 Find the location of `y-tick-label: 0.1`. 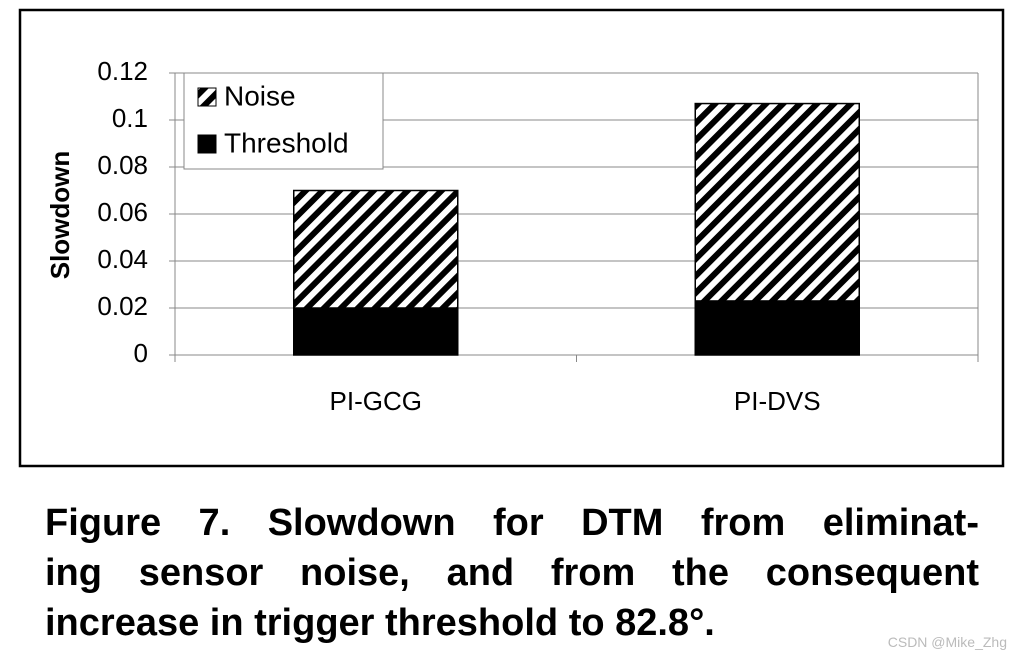

y-tick-label: 0.1 is located at coordinates (130, 118).